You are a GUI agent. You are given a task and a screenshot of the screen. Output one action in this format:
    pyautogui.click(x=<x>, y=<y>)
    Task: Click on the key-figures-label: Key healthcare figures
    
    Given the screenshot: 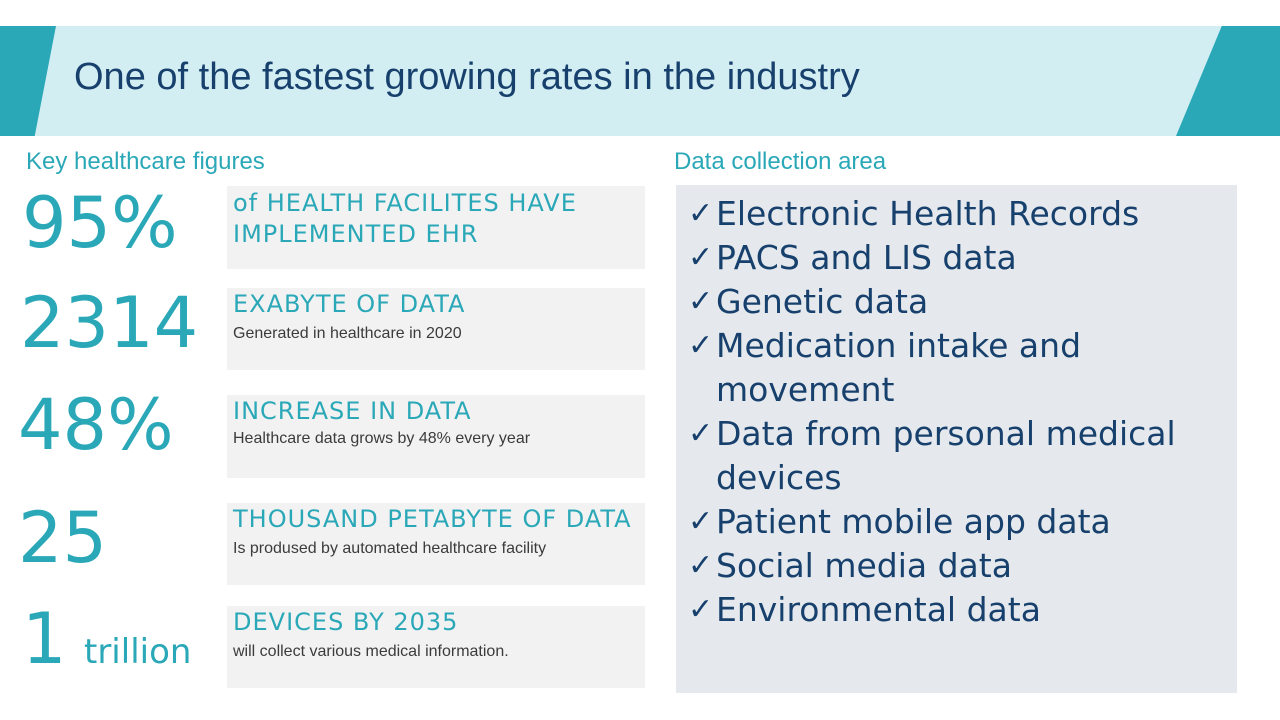 What is the action you would take?
    pyautogui.click(x=145, y=161)
    